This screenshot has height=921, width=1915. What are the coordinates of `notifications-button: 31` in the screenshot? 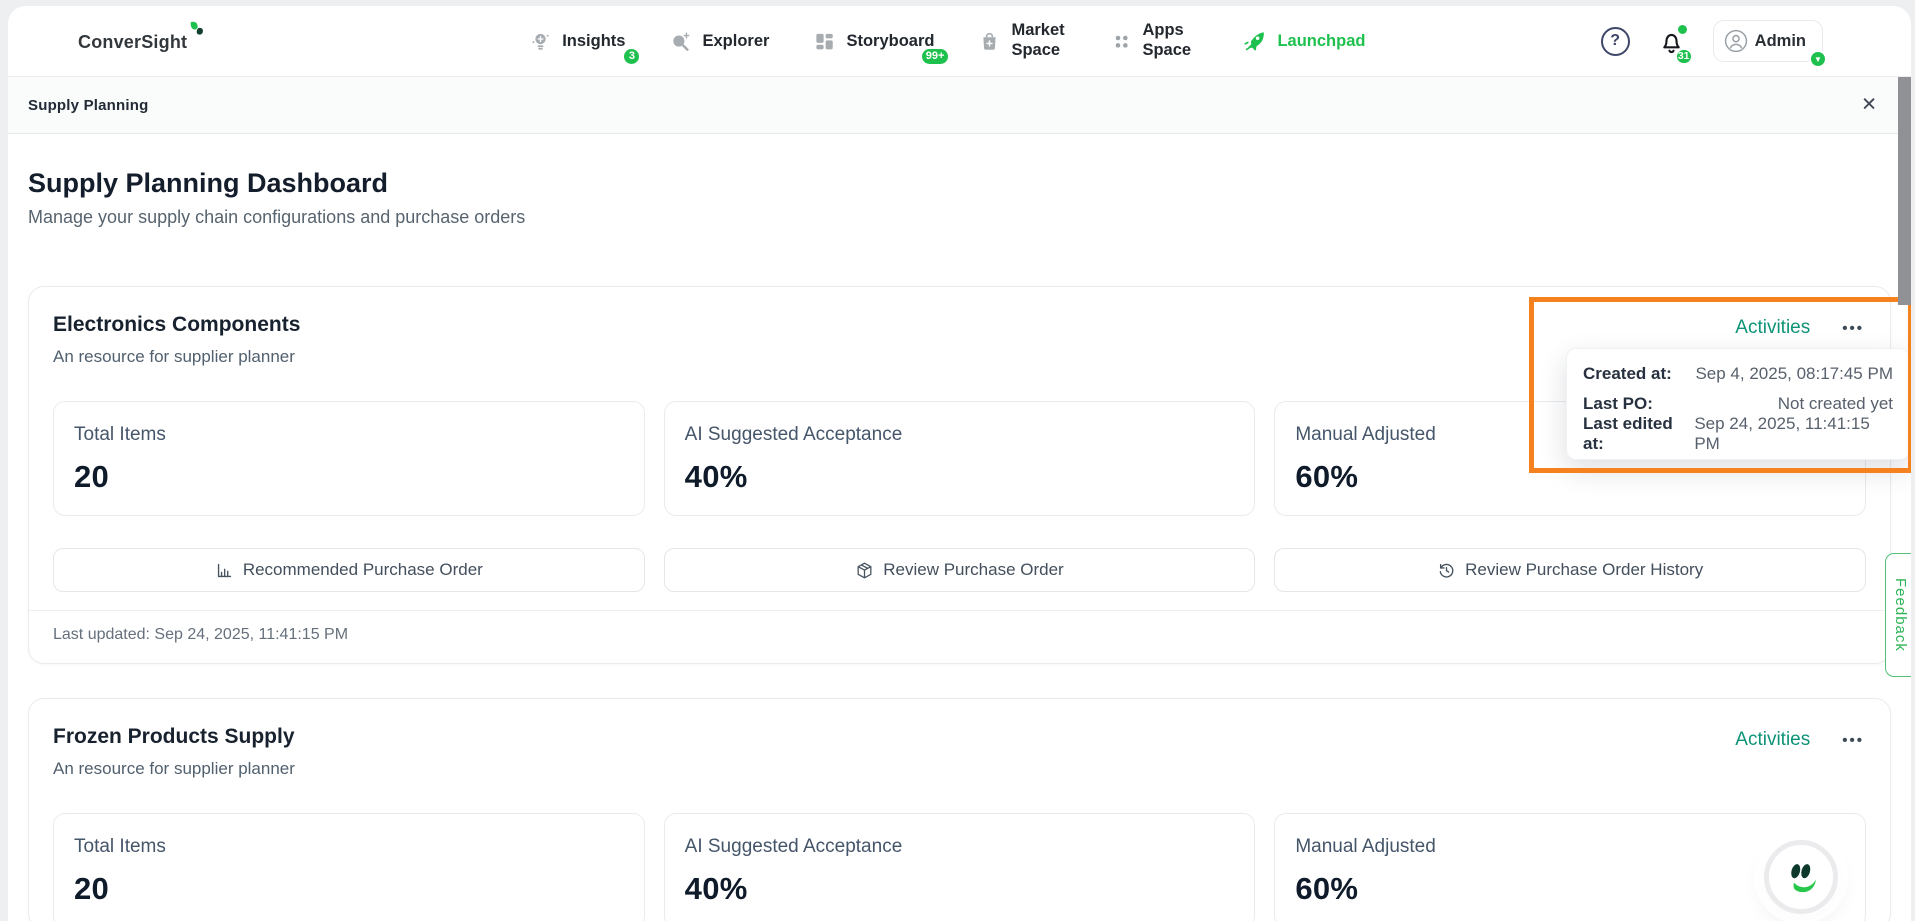 It's located at (1675, 44).